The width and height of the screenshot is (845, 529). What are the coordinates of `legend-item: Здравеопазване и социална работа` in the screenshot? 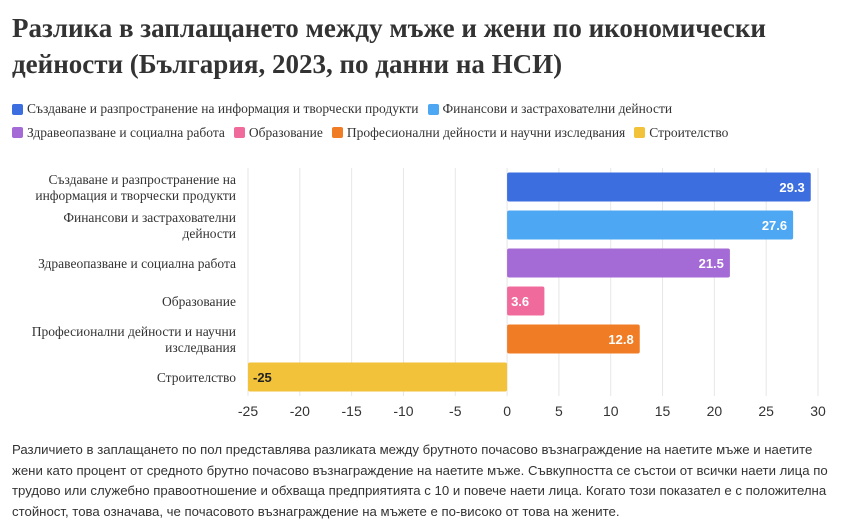 It's located at (118, 133).